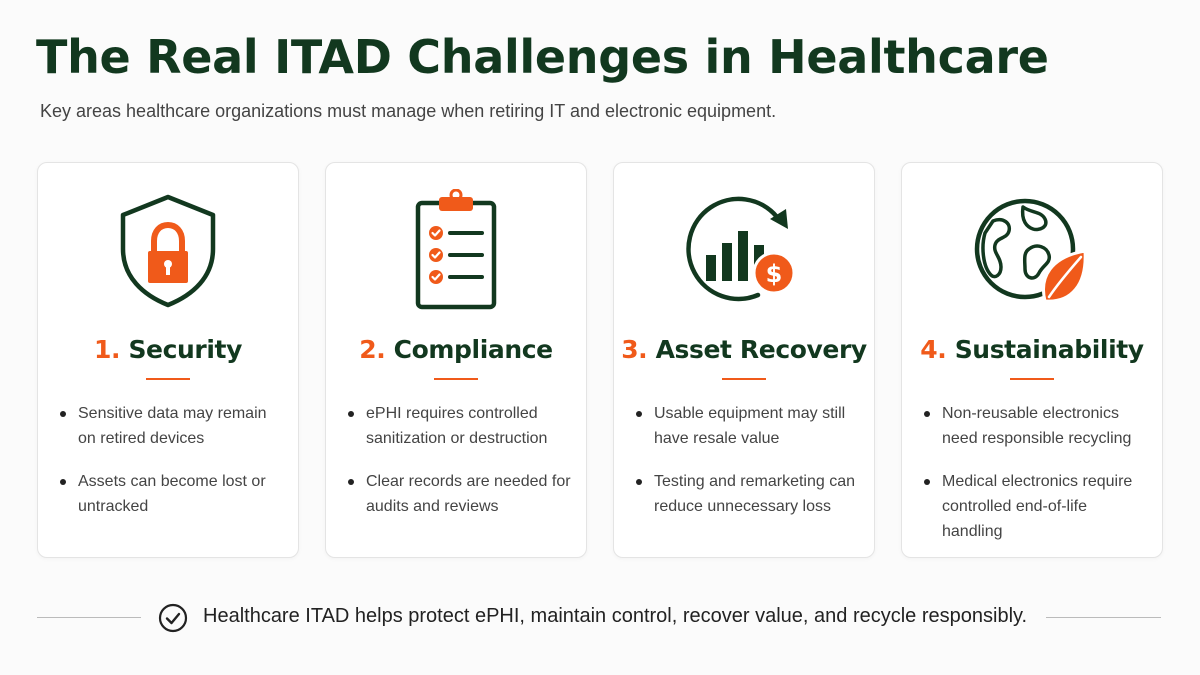  What do you see at coordinates (172, 494) in the screenshot?
I see `bullet-item: Assets can become lost or untracked` at bounding box center [172, 494].